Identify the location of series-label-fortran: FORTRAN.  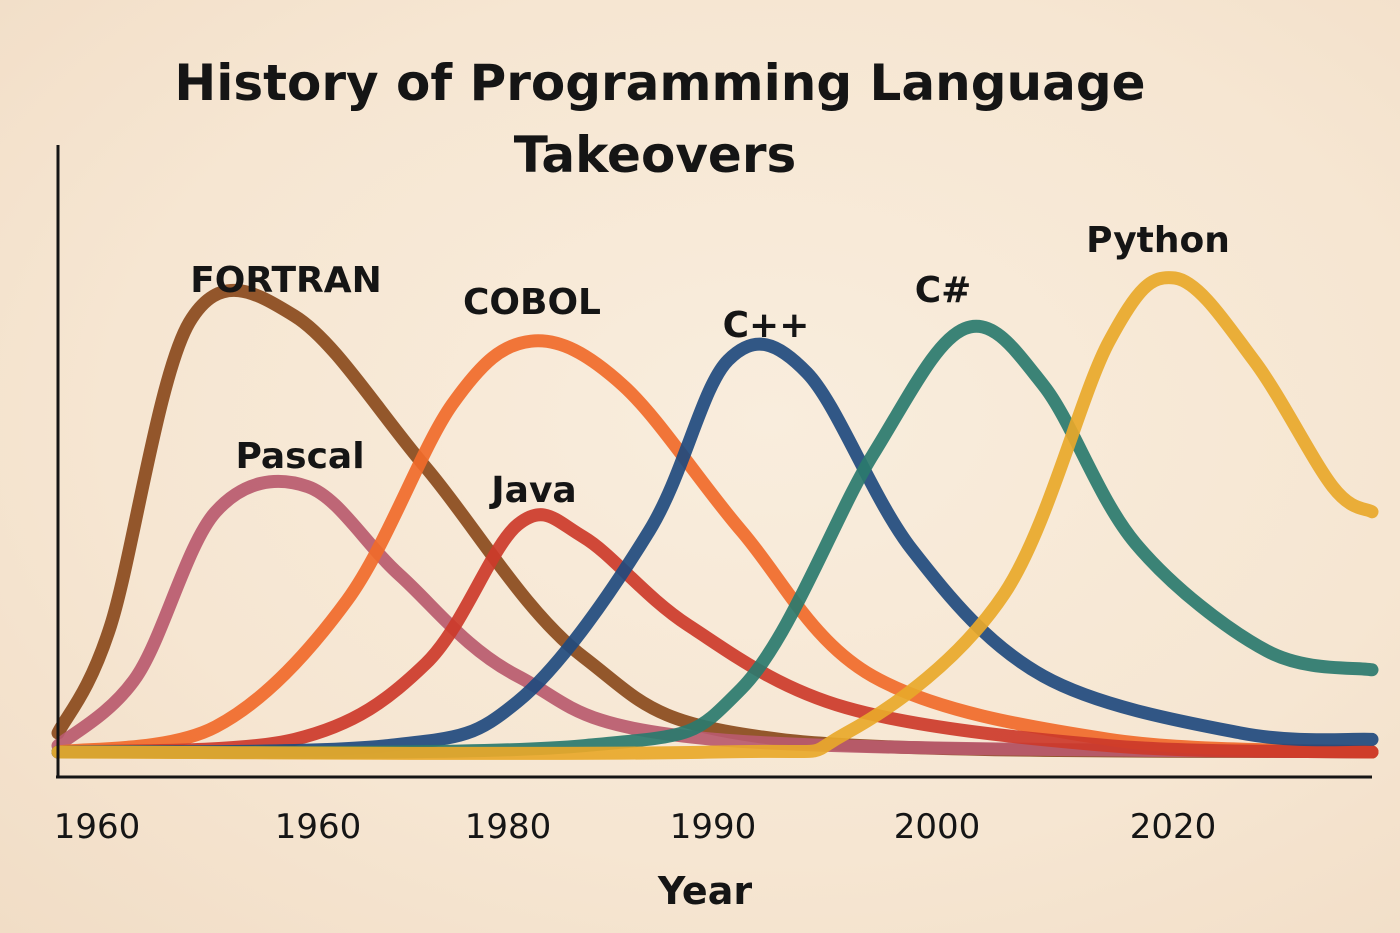
(286, 280).